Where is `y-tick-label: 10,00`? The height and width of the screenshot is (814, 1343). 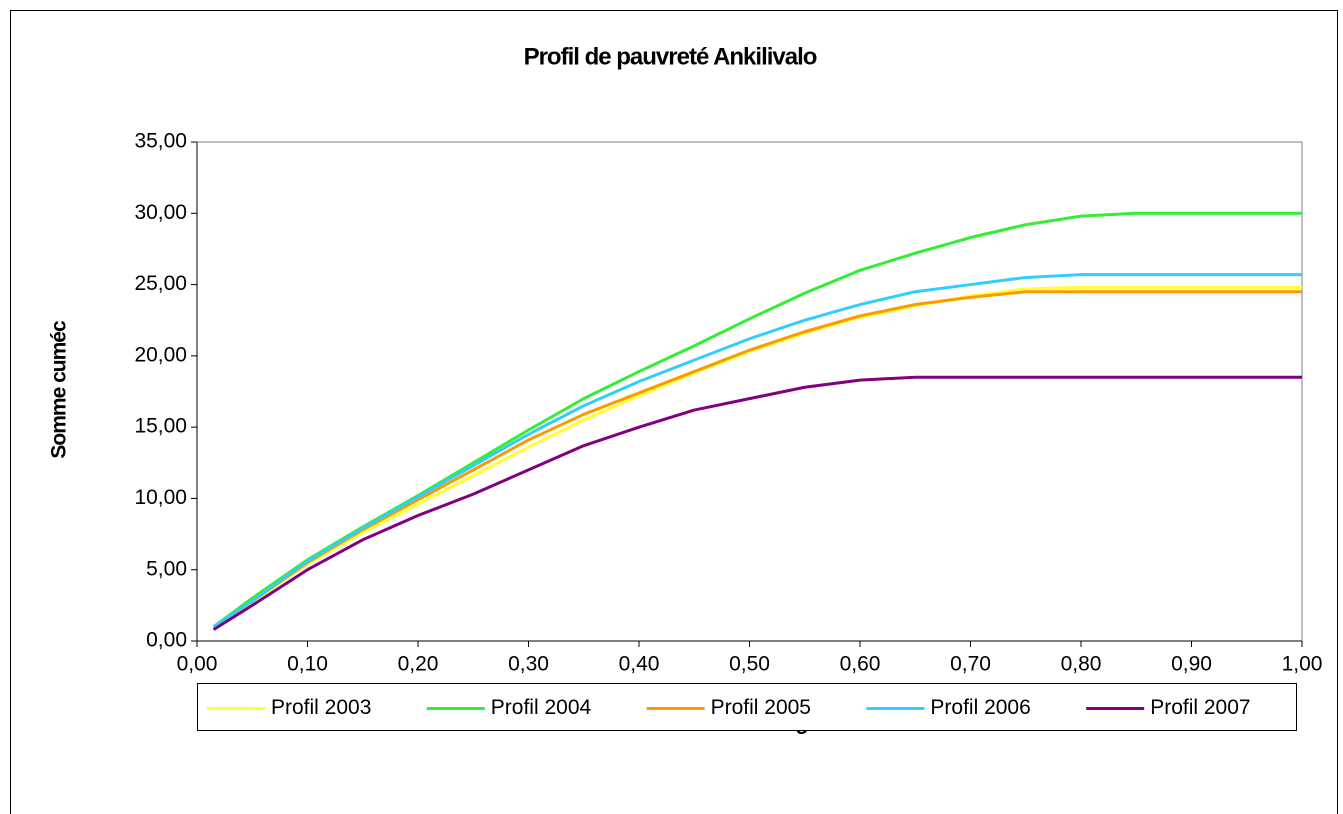
y-tick-label: 10,00 is located at coordinates (160, 497).